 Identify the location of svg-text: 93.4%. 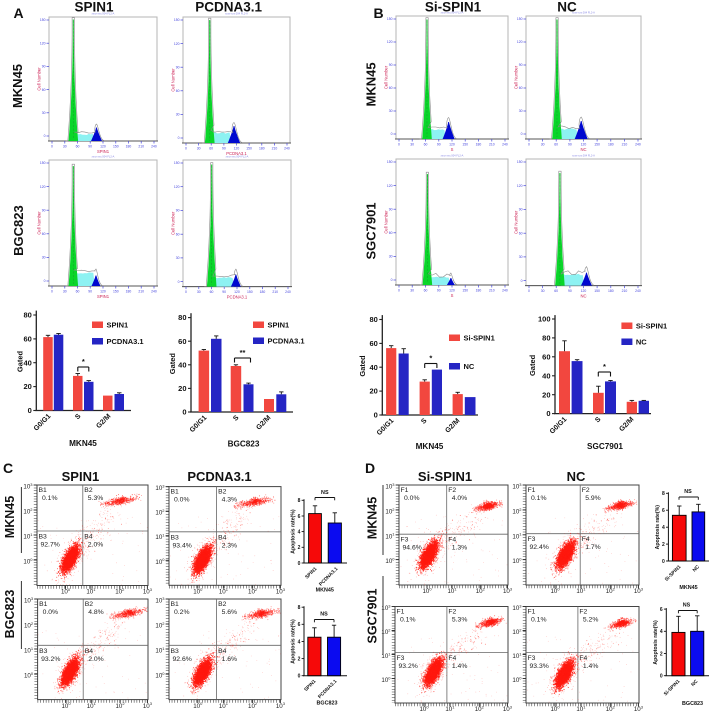
(182, 545).